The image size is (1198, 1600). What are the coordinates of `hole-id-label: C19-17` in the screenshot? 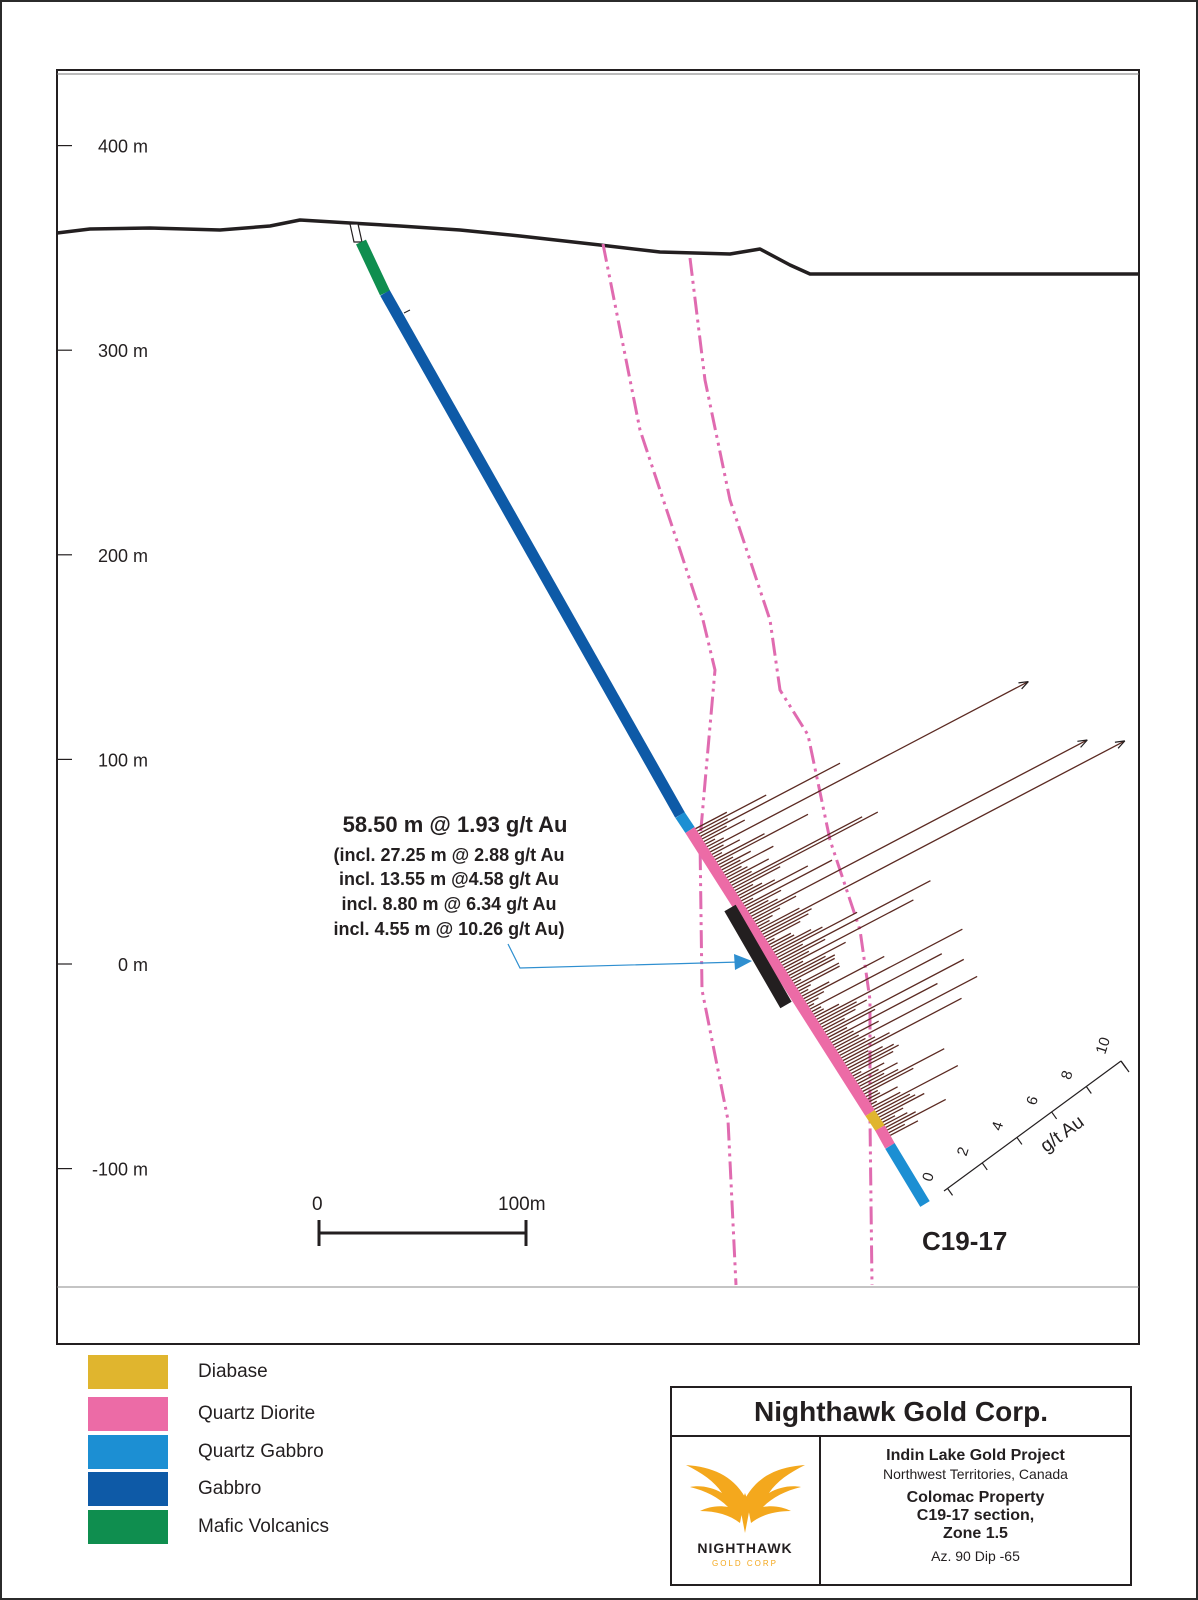 It's located at (964, 1241).